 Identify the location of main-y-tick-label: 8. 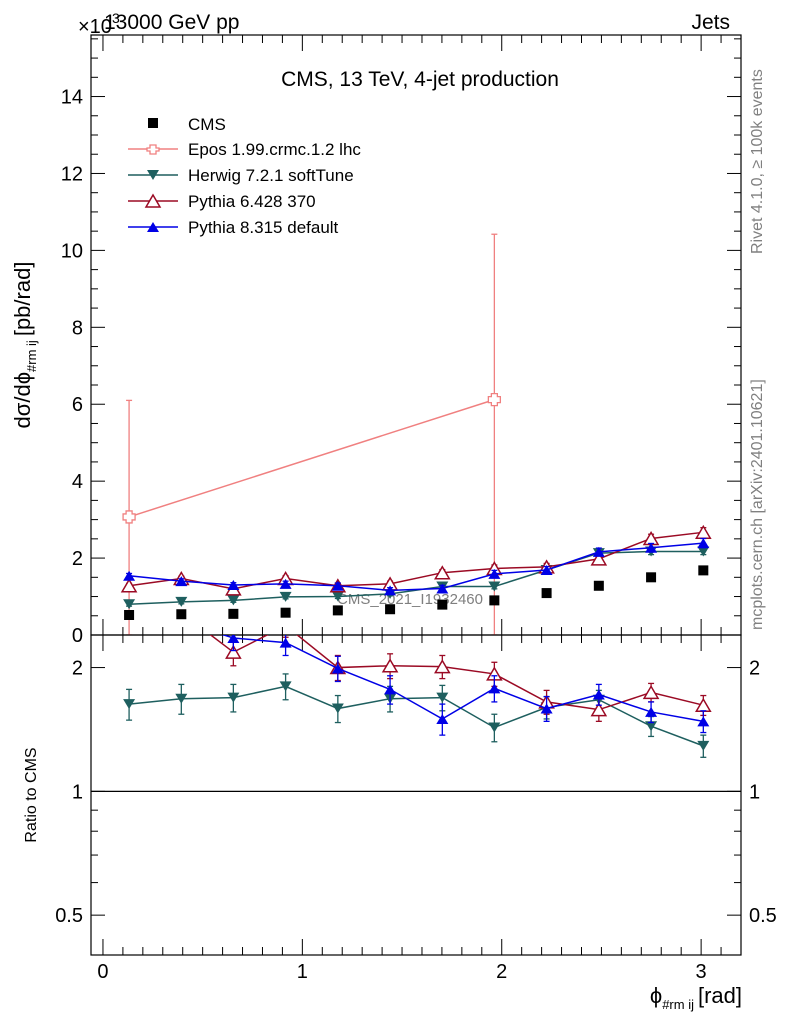
(77, 328).